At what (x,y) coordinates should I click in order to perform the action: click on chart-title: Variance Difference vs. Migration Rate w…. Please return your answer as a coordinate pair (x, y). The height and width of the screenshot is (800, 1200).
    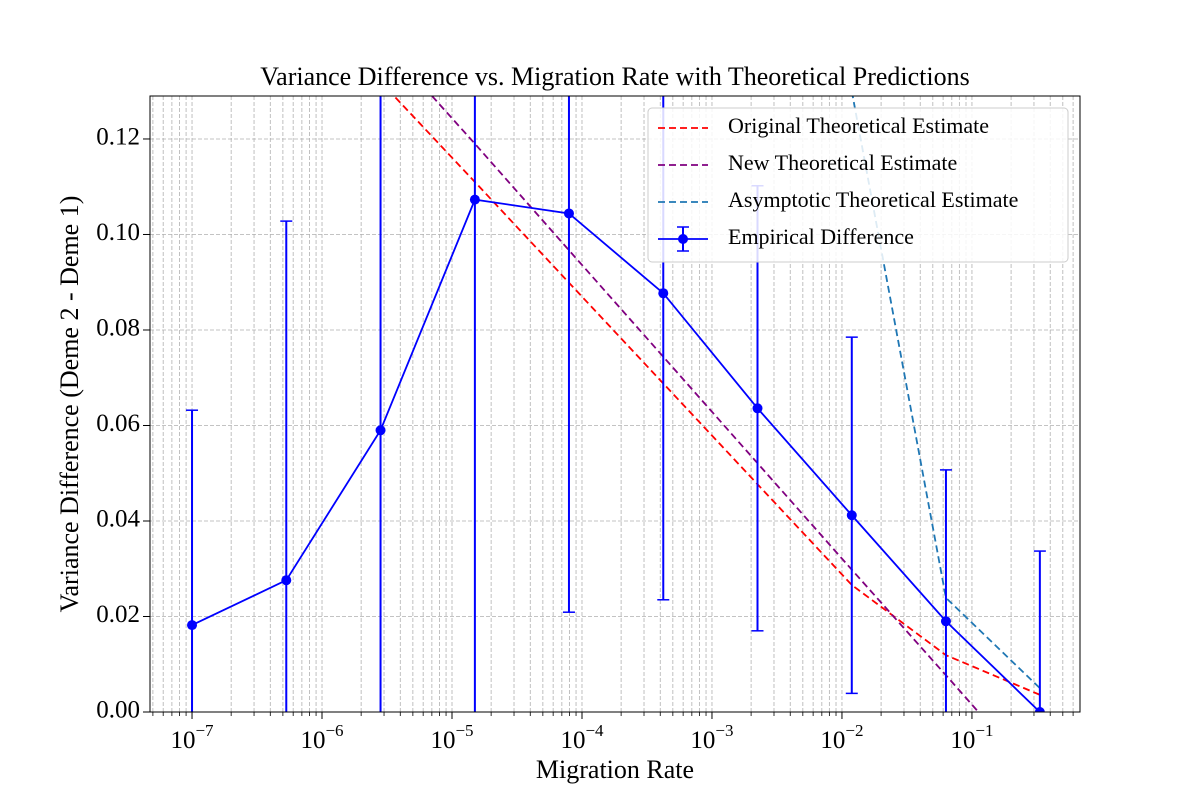
    Looking at the image, I should click on (614, 76).